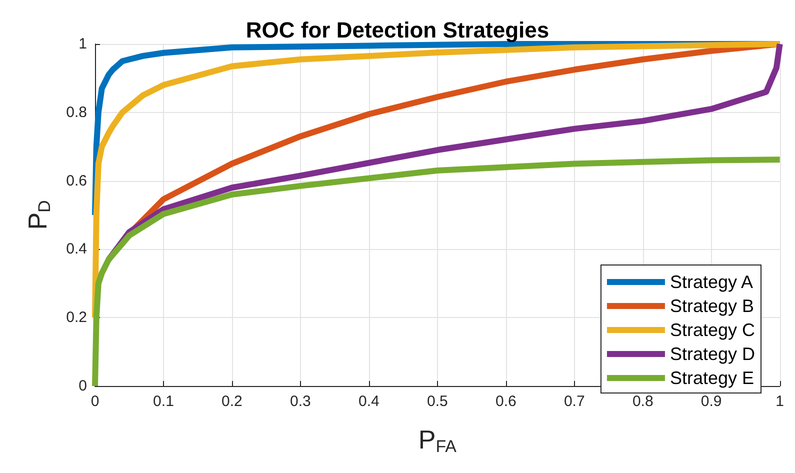 The width and height of the screenshot is (795, 473). I want to click on y-tick-label: 1, so click(82, 44).